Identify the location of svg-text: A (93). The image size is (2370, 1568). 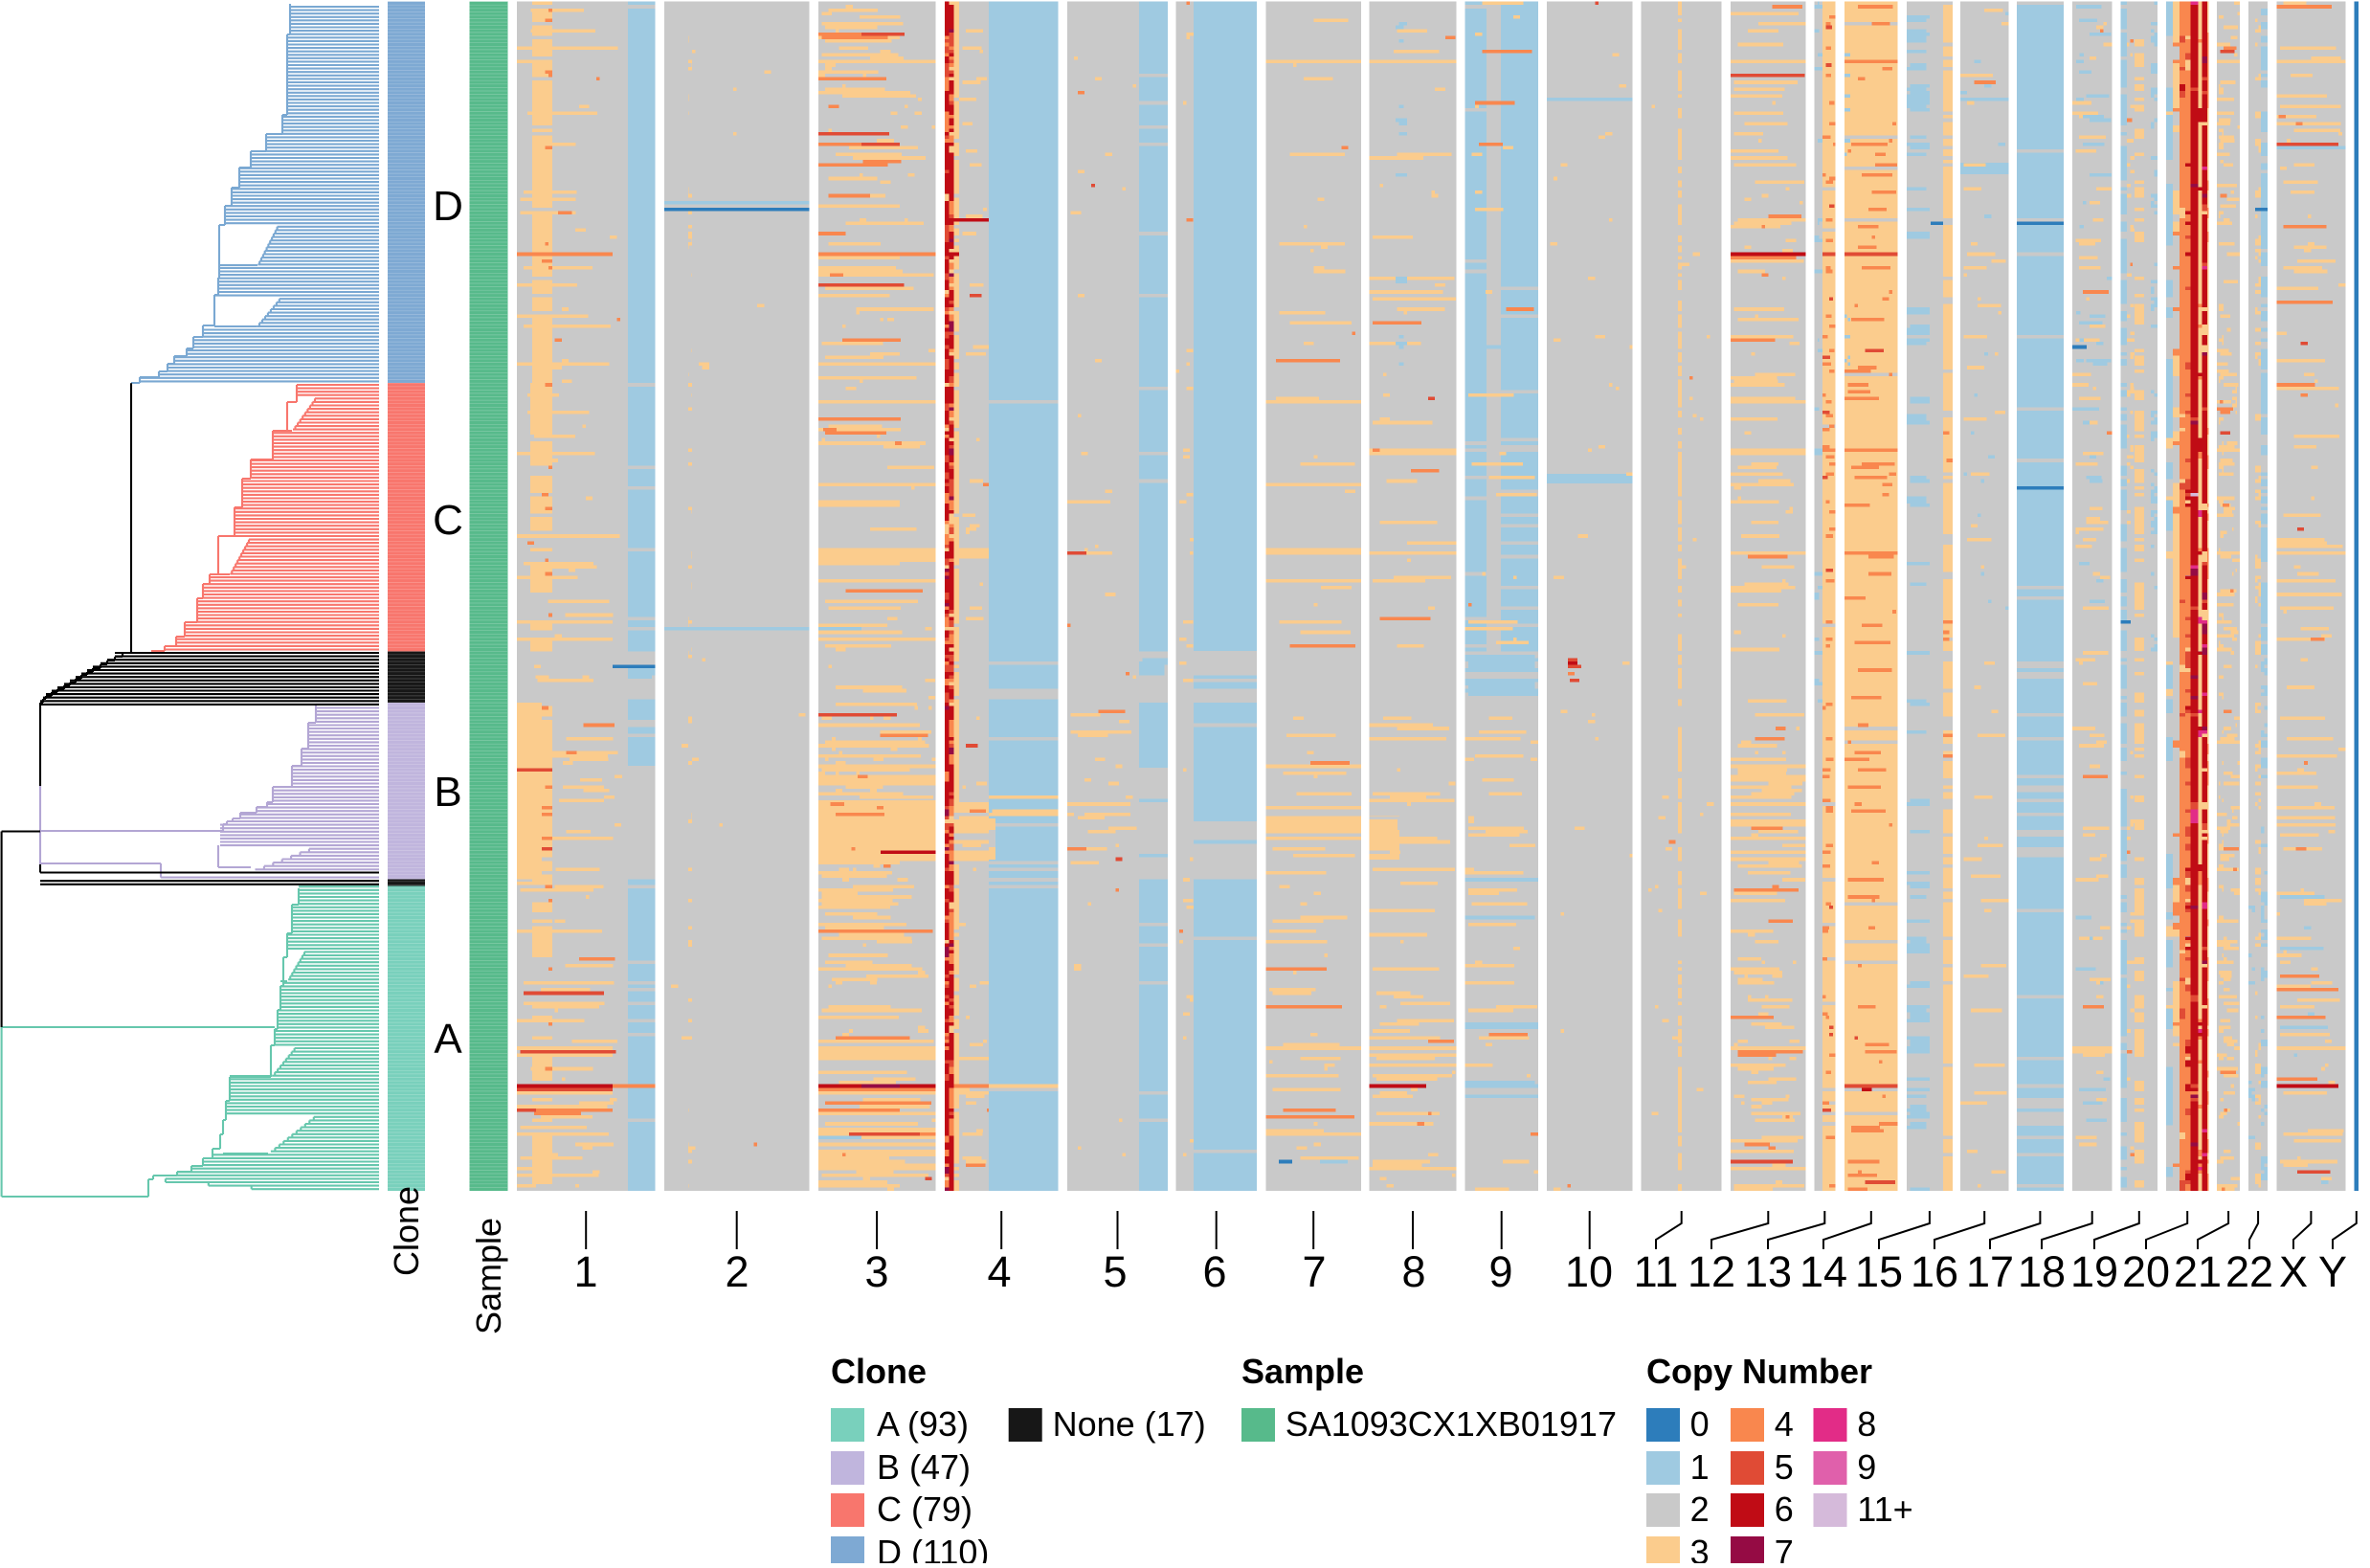
(923, 1424).